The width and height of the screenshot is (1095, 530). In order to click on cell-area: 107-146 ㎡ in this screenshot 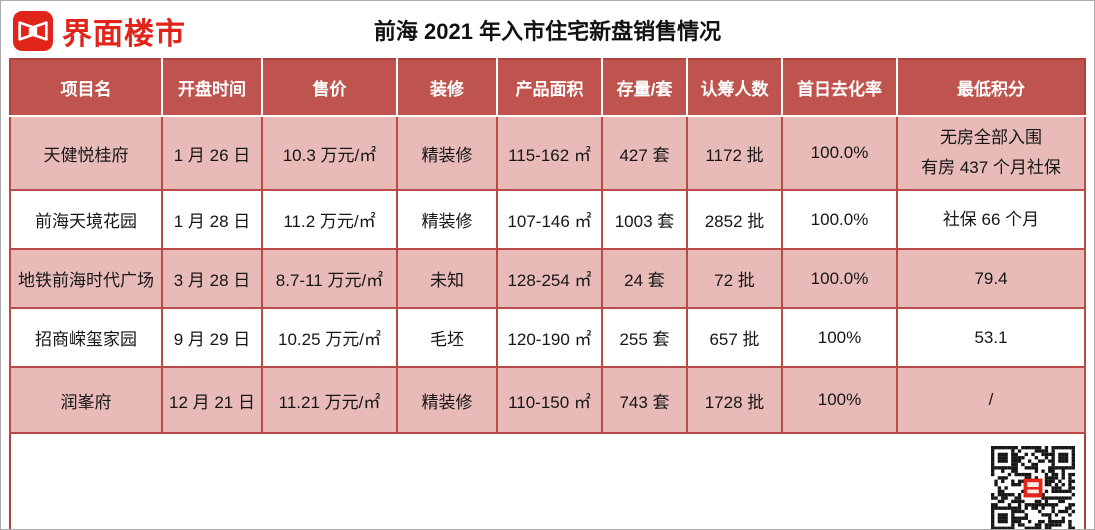, I will do `click(549, 219)`.